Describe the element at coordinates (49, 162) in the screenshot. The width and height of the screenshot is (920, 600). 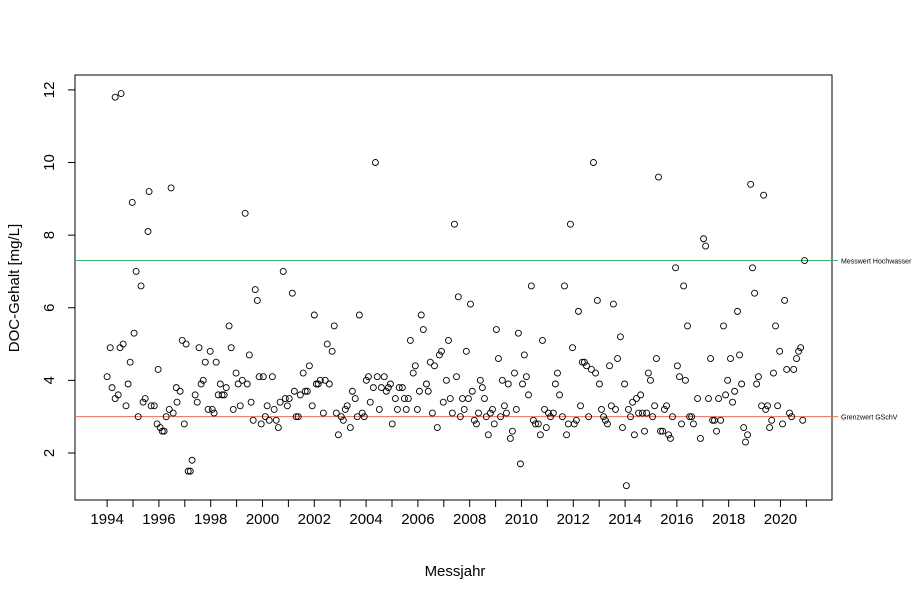
I see `y-tick-label: 10` at that location.